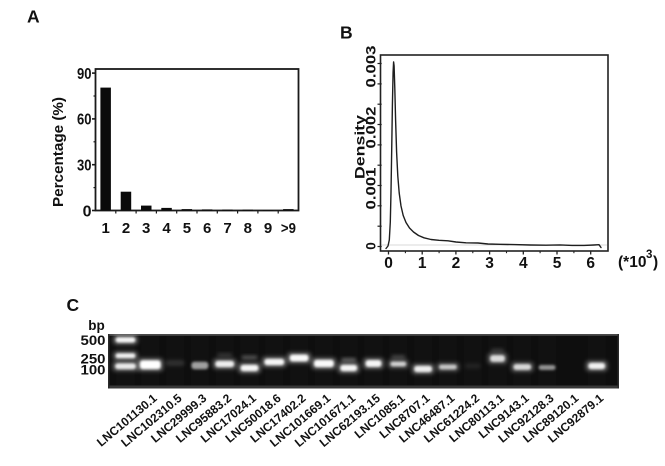 The width and height of the screenshot is (665, 466). What do you see at coordinates (227, 228) in the screenshot?
I see `svg-text: 7` at bounding box center [227, 228].